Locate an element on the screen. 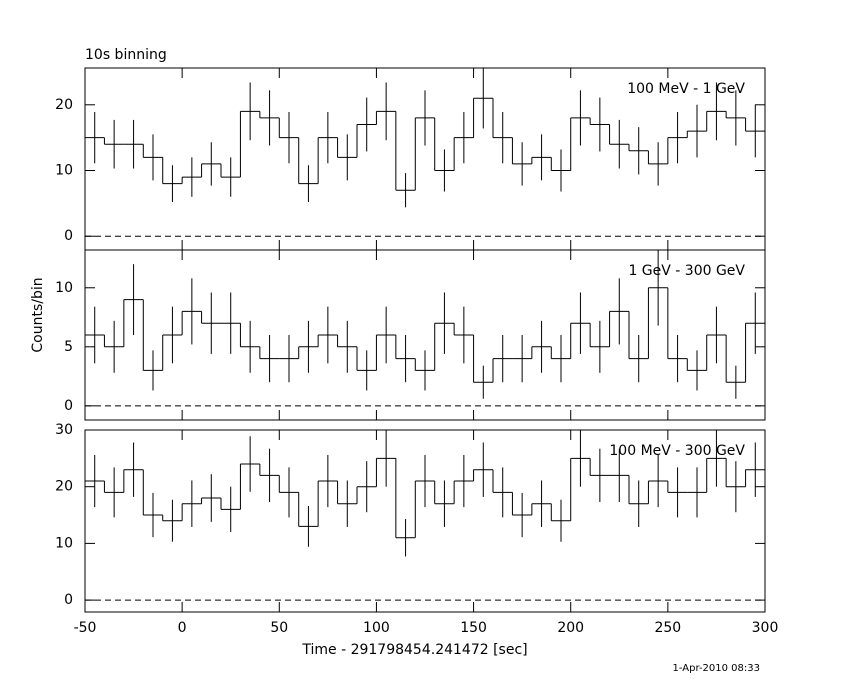 This screenshot has width=850, height=680. y-axis-label: Counts/bin is located at coordinates (38, 314).